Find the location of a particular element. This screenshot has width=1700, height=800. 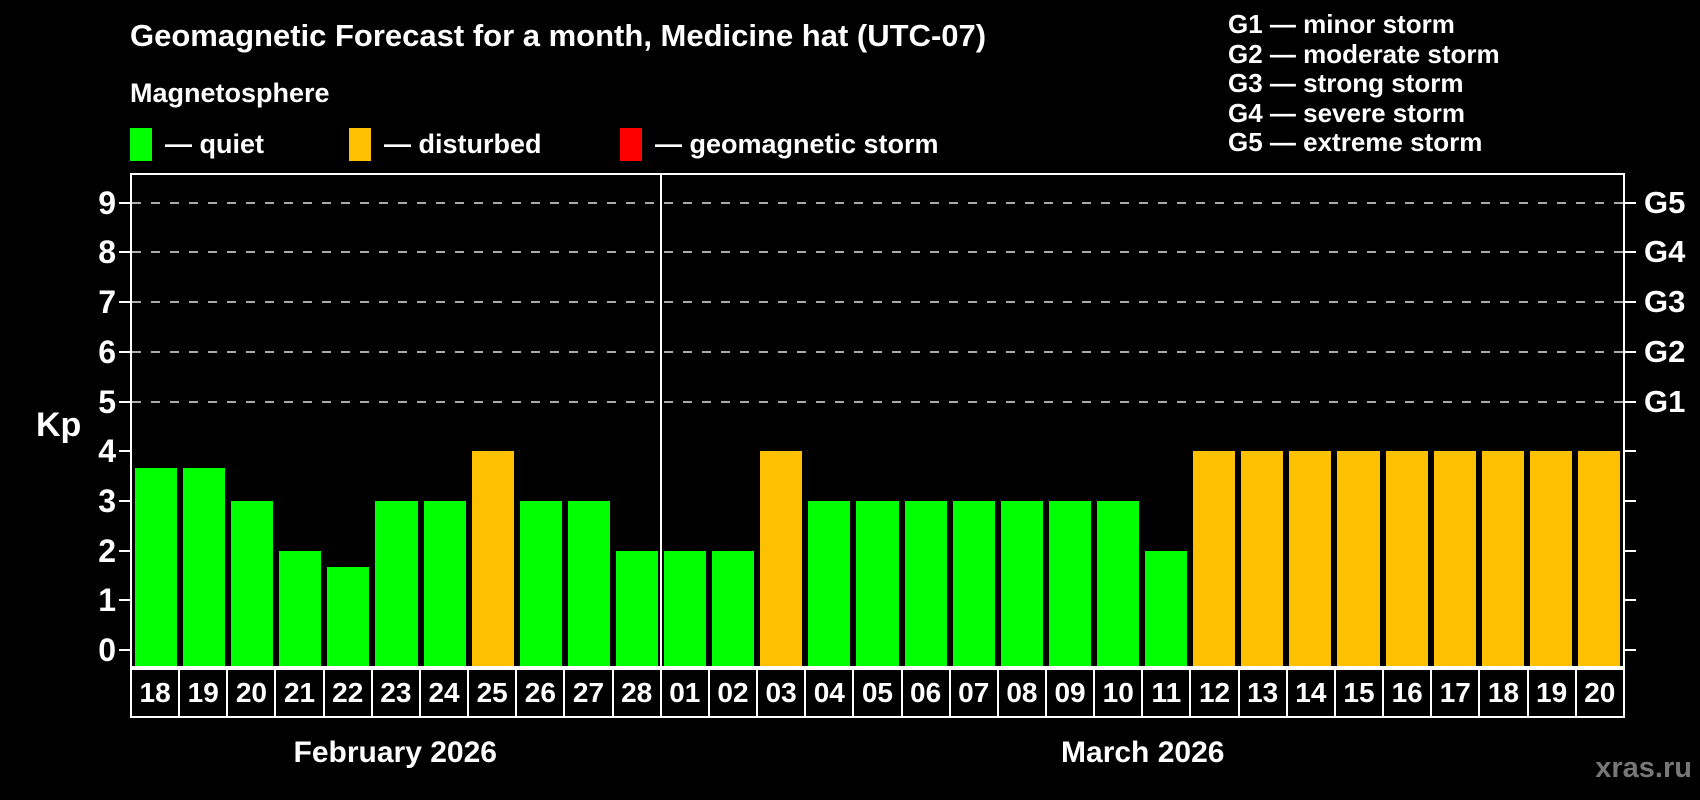

y-axis-label: Kp is located at coordinates (59, 425).